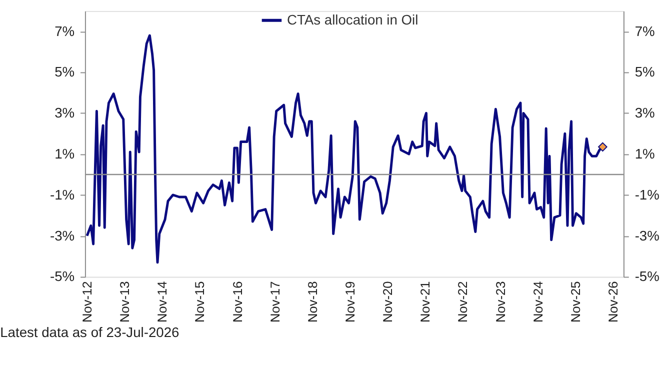 The width and height of the screenshot is (661, 366). Describe the element at coordinates (644, 154) in the screenshot. I see `y2-tick-label: 1%` at that location.